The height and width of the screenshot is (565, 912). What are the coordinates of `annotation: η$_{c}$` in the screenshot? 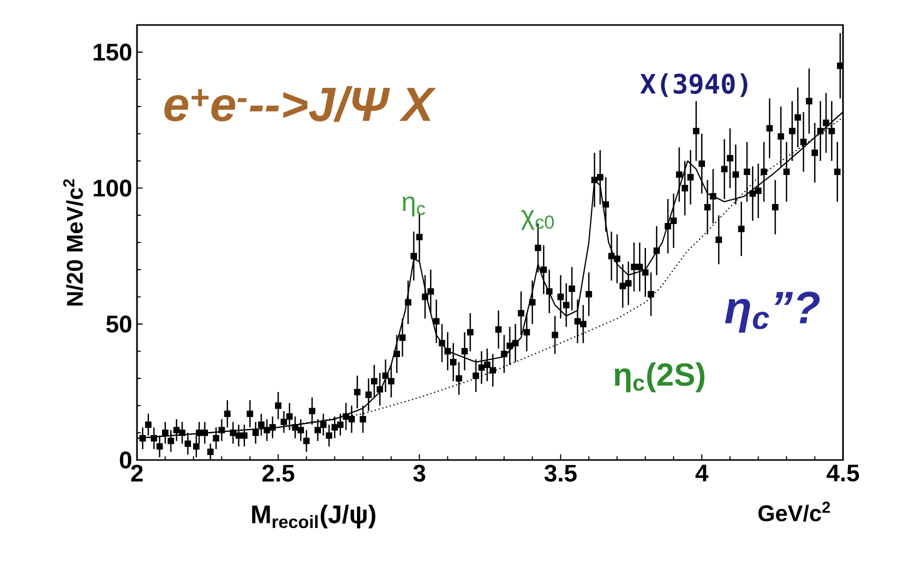 It's located at (414, 206).